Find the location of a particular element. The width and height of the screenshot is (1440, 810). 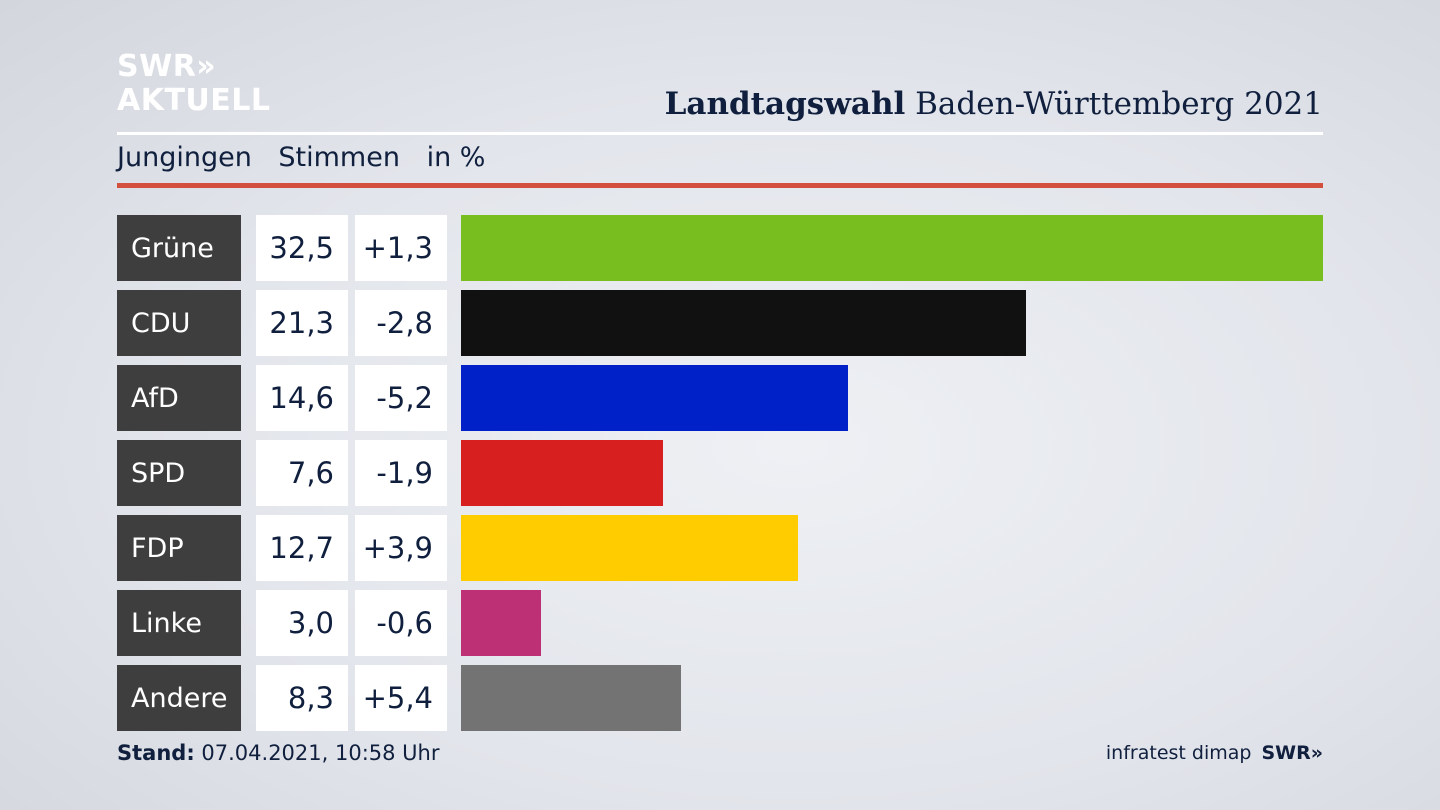

chart-row: Grüne 32,5 +1,3 is located at coordinates (720, 248).